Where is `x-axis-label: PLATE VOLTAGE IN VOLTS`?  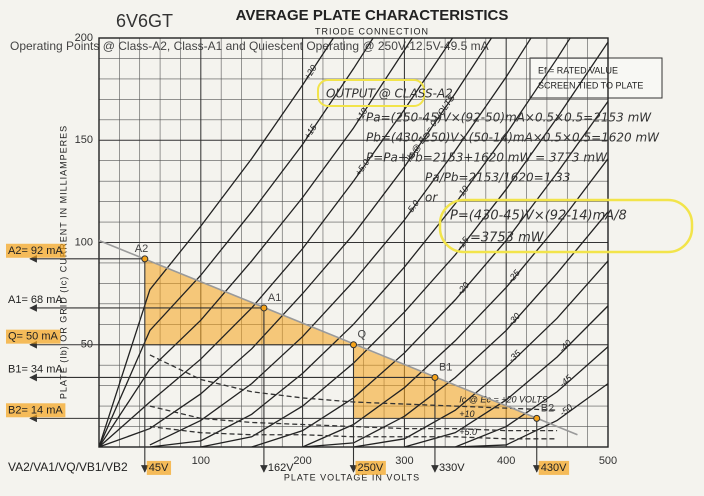
x-axis-label: PLATE VOLTAGE IN VOLTS is located at coordinates (352, 477).